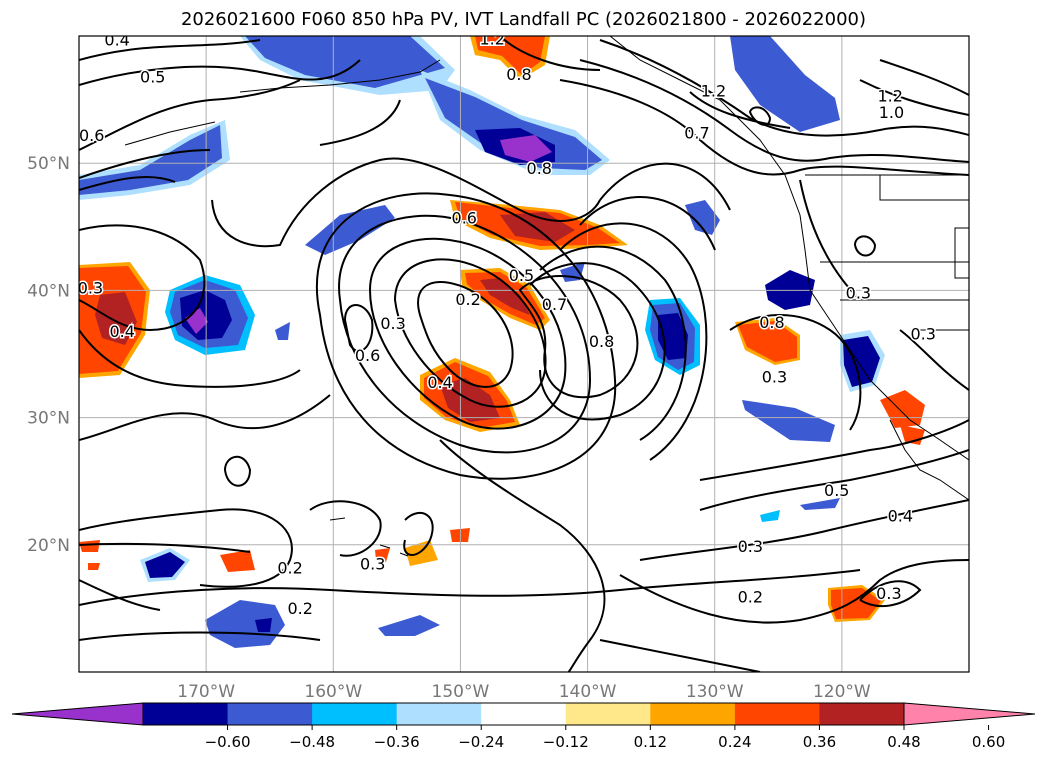 The height and width of the screenshot is (765, 1047). What do you see at coordinates (650, 742) in the screenshot?
I see `colorbar-tick-label: 0.12` at bounding box center [650, 742].